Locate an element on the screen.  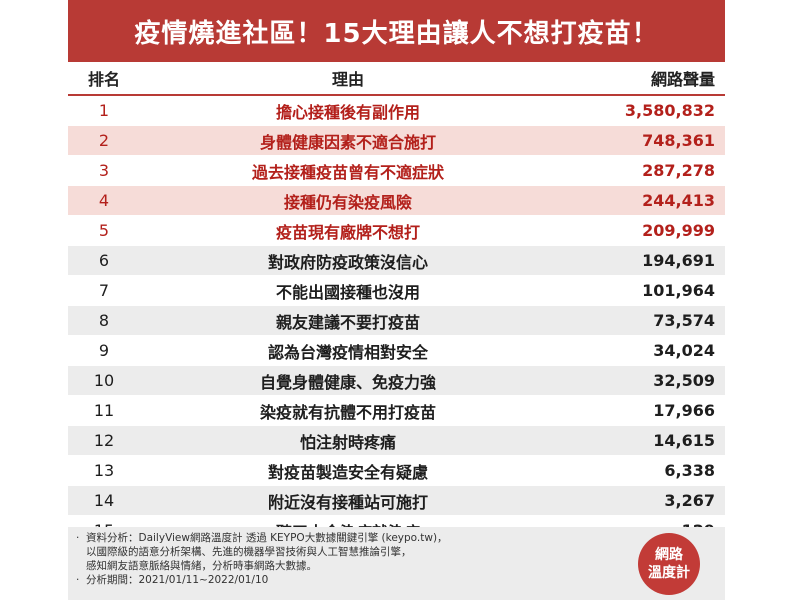
volume-cell: 194,691 is located at coordinates (678, 260).